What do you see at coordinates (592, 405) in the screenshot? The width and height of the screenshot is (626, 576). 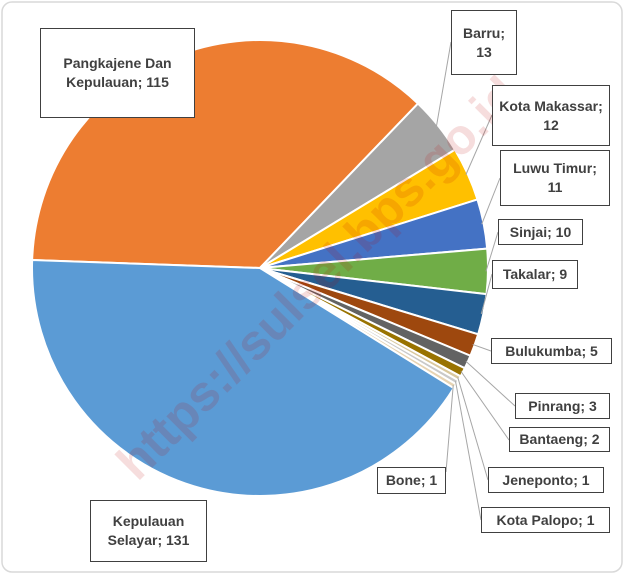 I see `label-value: 3` at bounding box center [592, 405].